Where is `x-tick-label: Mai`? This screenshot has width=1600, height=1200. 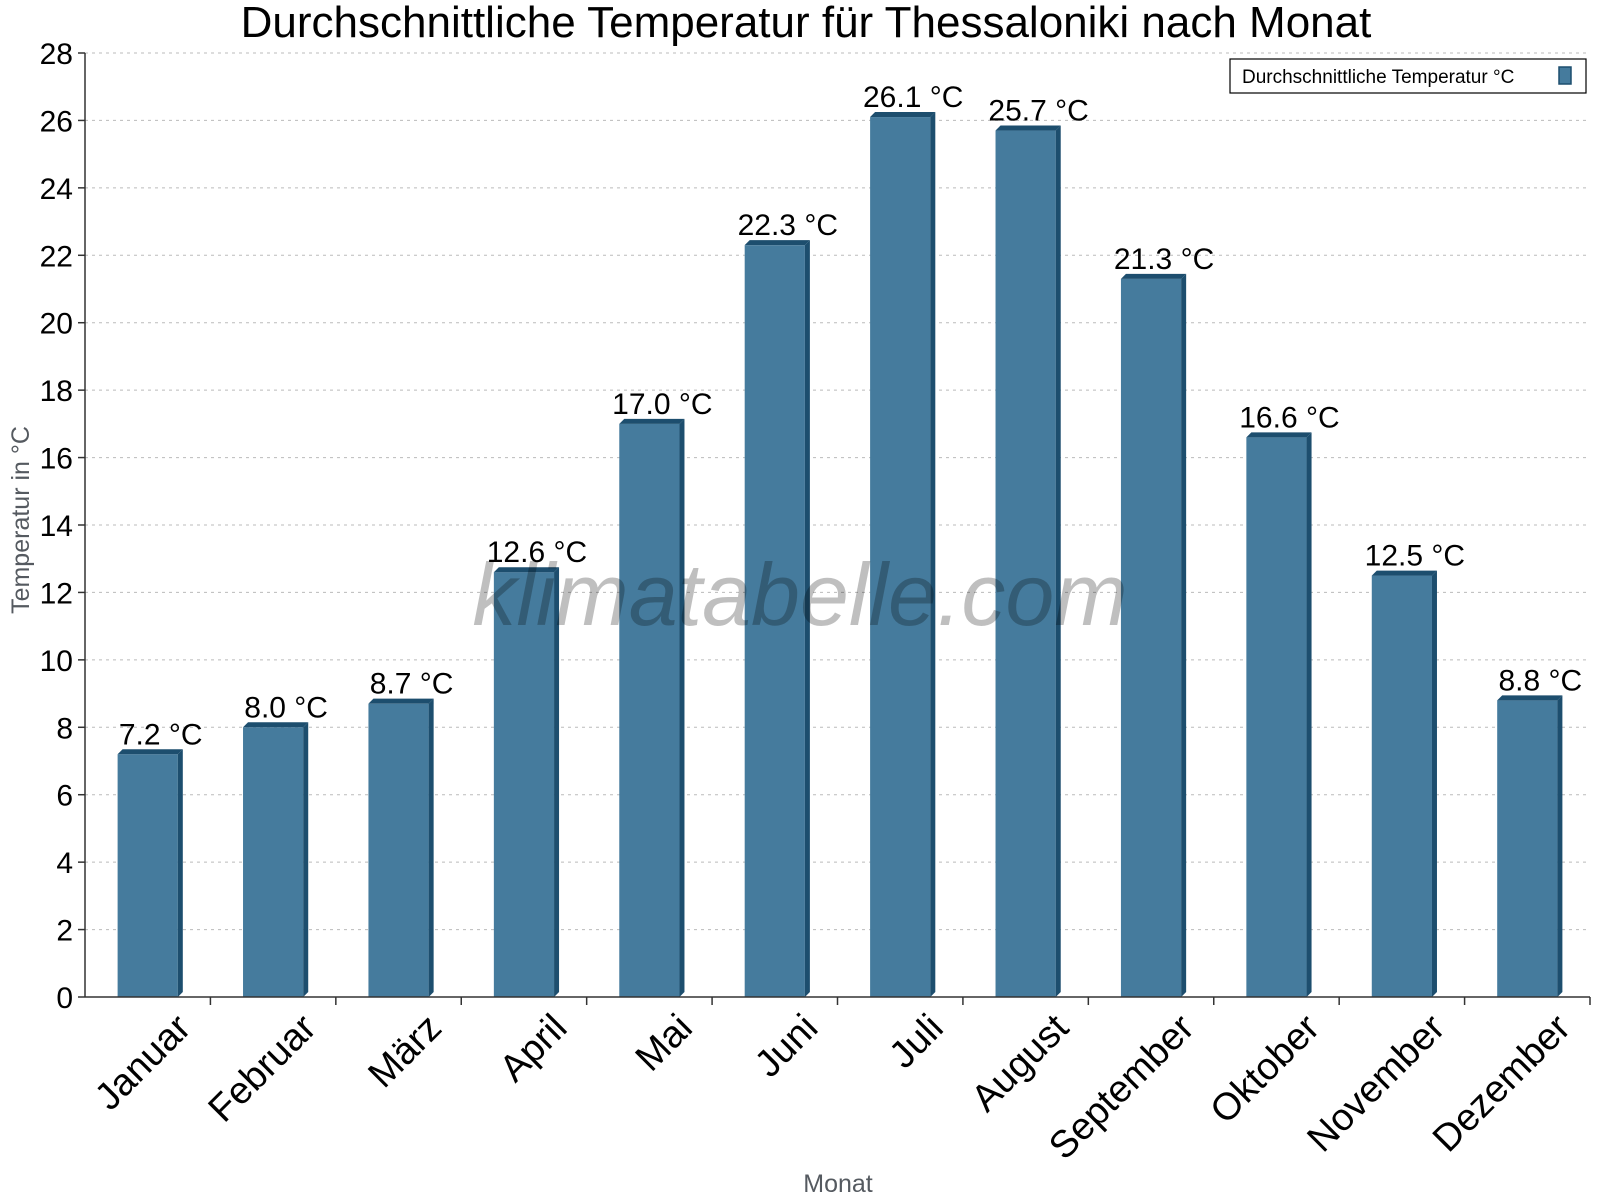 x-tick-label: Mai is located at coordinates (664, 1043).